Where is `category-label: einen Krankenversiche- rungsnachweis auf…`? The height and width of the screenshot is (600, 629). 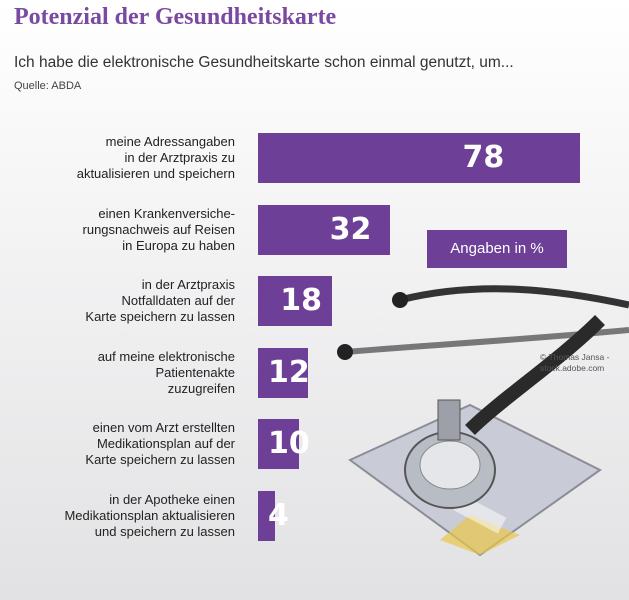
category-label: einen Krankenversiche- rungsnachweis auf… is located at coordinates (158, 229).